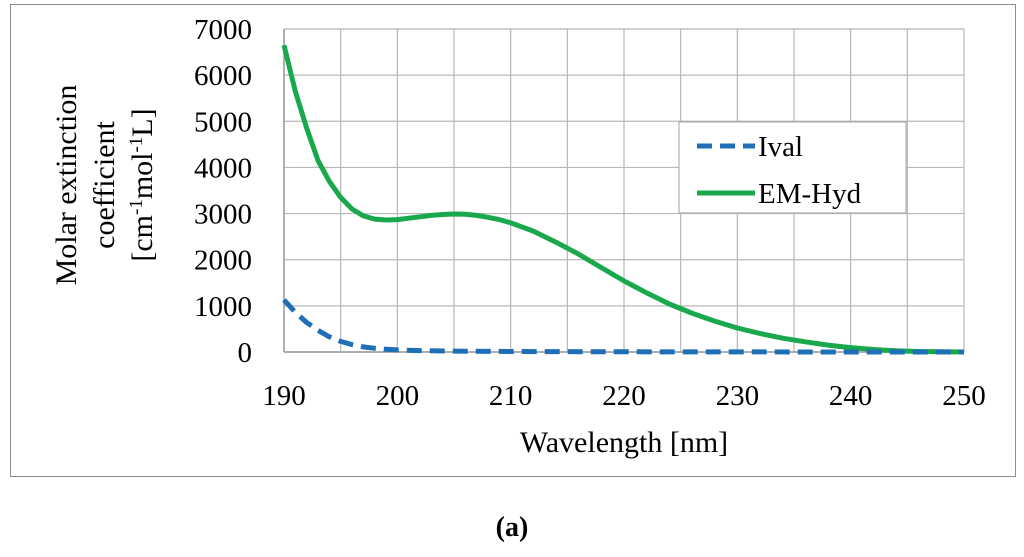 Image resolution: width=1024 pixels, height=557 pixels. Describe the element at coordinates (398, 396) in the screenshot. I see `x-tick-label: 200` at that location.